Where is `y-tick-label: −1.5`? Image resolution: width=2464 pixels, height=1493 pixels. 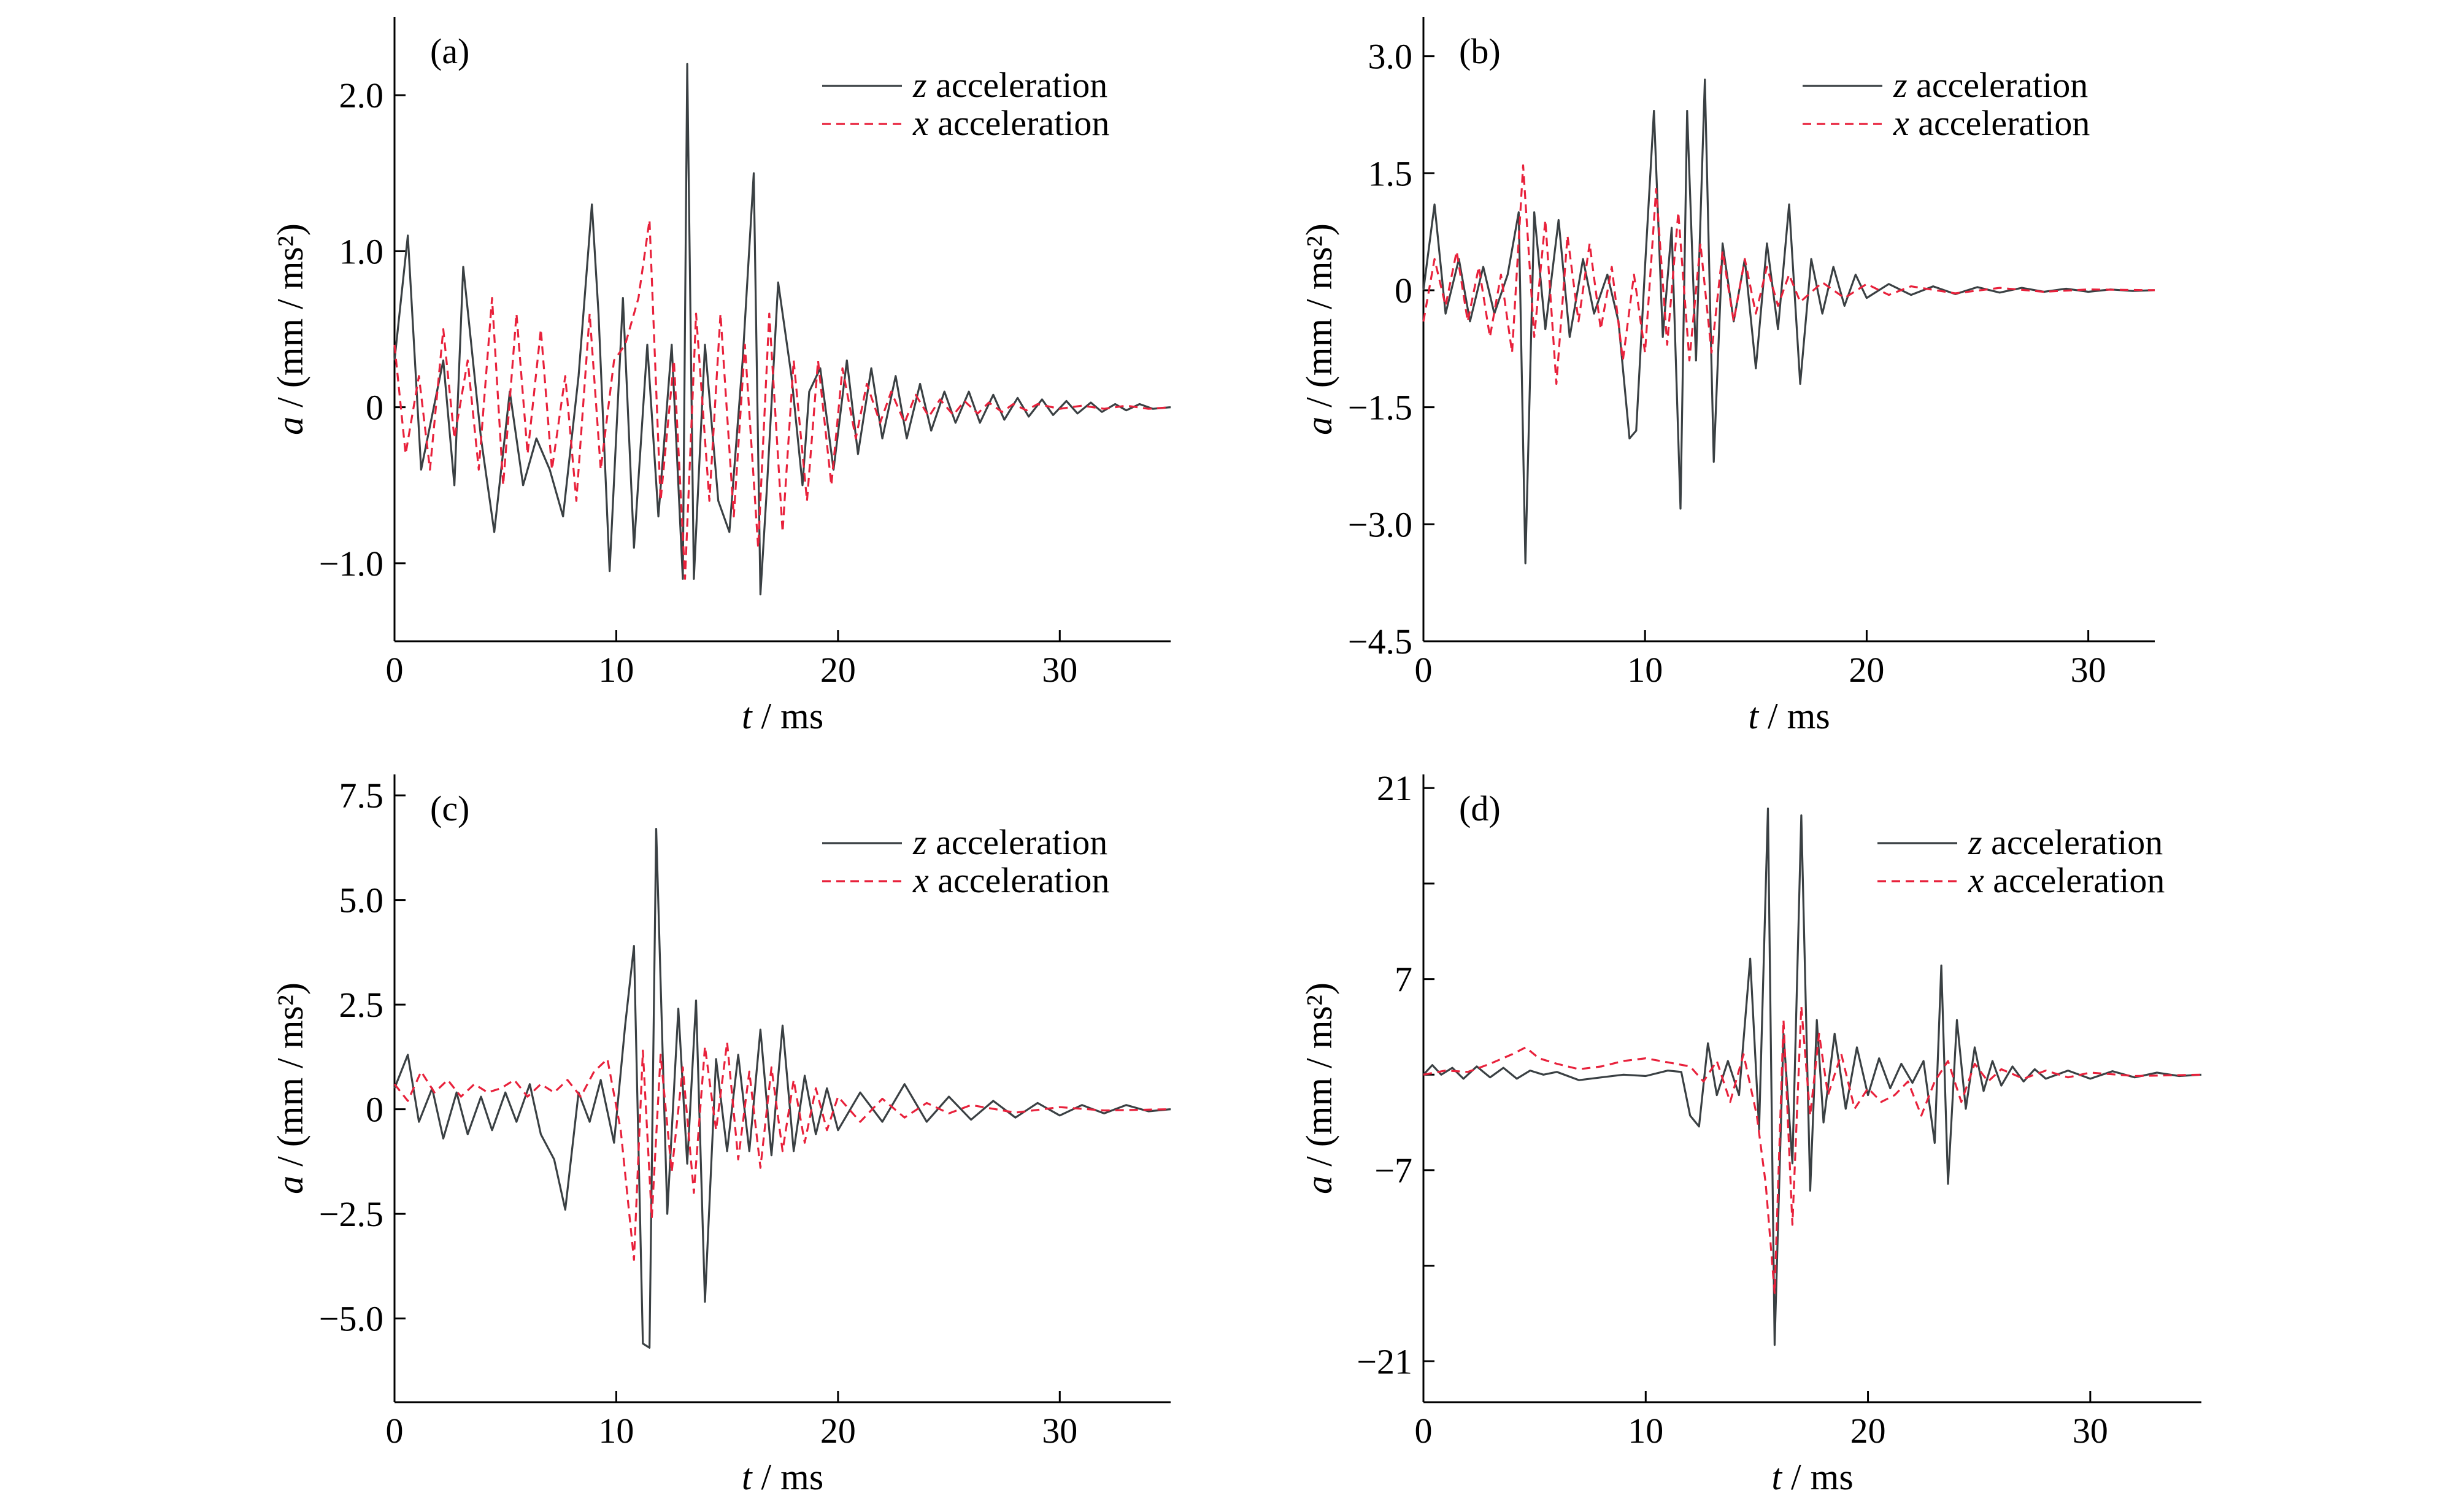 y-tick-label: −1.5 is located at coordinates (1380, 408).